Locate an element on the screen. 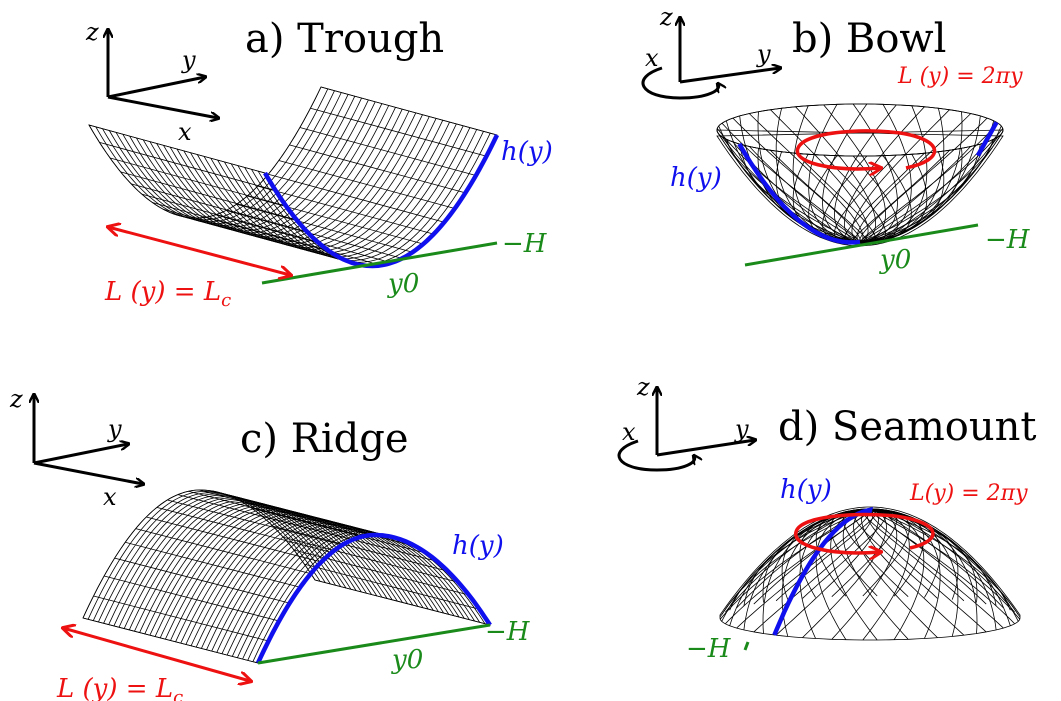 Image resolution: width=1061 pixels, height=701 pixels. panel-a-z-label: z is located at coordinates (92, 32).